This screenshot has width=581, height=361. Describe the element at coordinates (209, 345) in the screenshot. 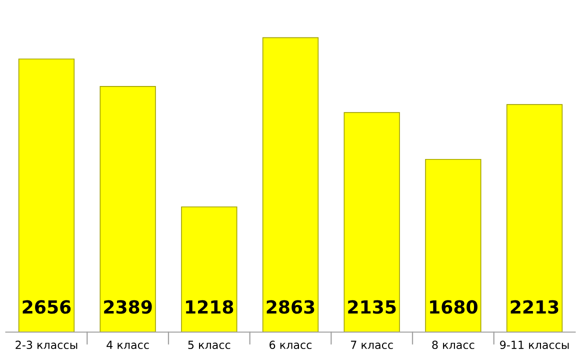

I see `x-tick-label: 5 класс` at that location.